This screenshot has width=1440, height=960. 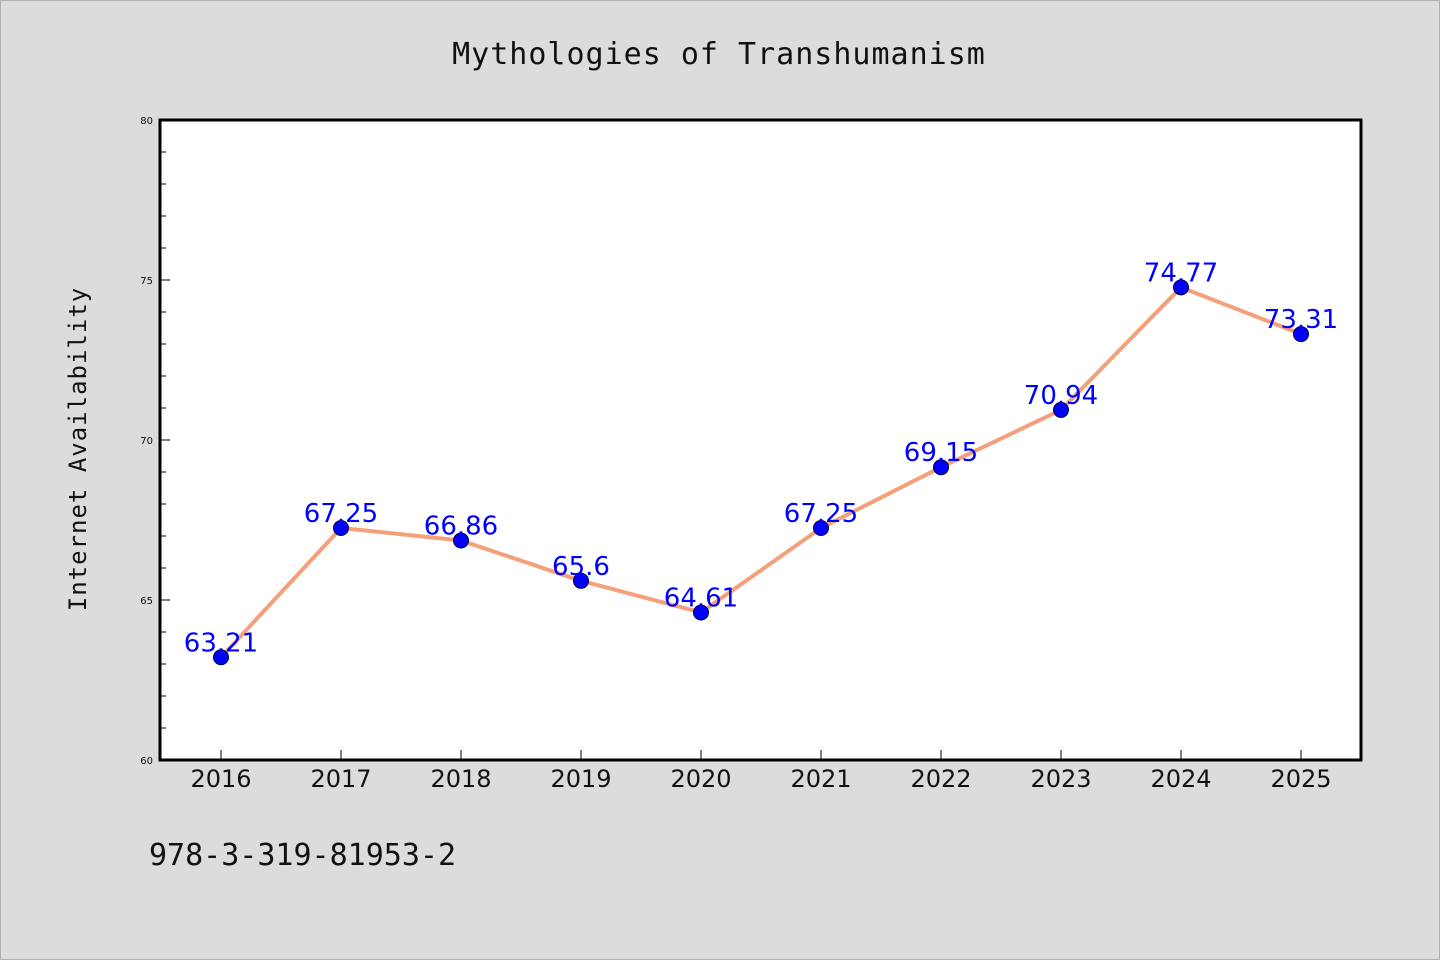 What do you see at coordinates (719, 54) in the screenshot?
I see `chart-title: Mythologies of Transhumanism` at bounding box center [719, 54].